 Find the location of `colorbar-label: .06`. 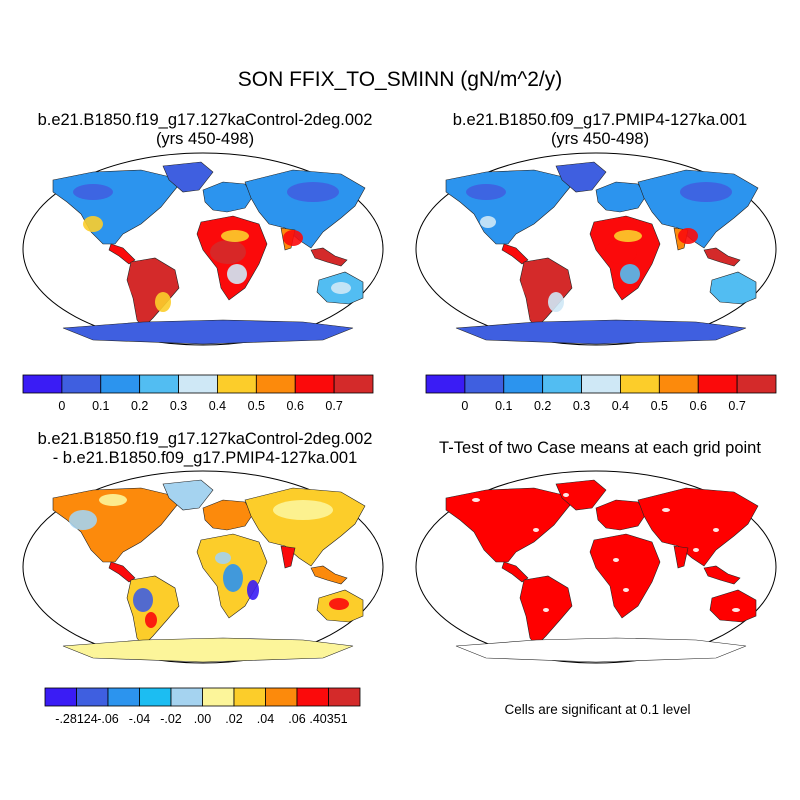

colorbar-label: .06 is located at coordinates (296, 719).